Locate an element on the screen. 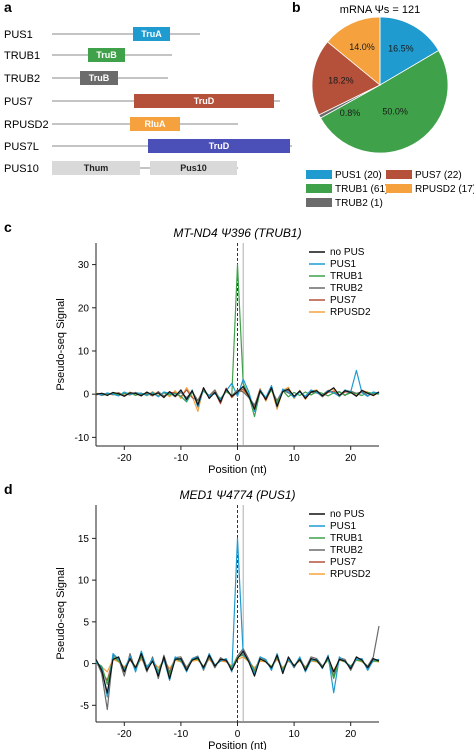 The height and width of the screenshot is (750, 474). y-tick-label: 30 is located at coordinates (84, 265).